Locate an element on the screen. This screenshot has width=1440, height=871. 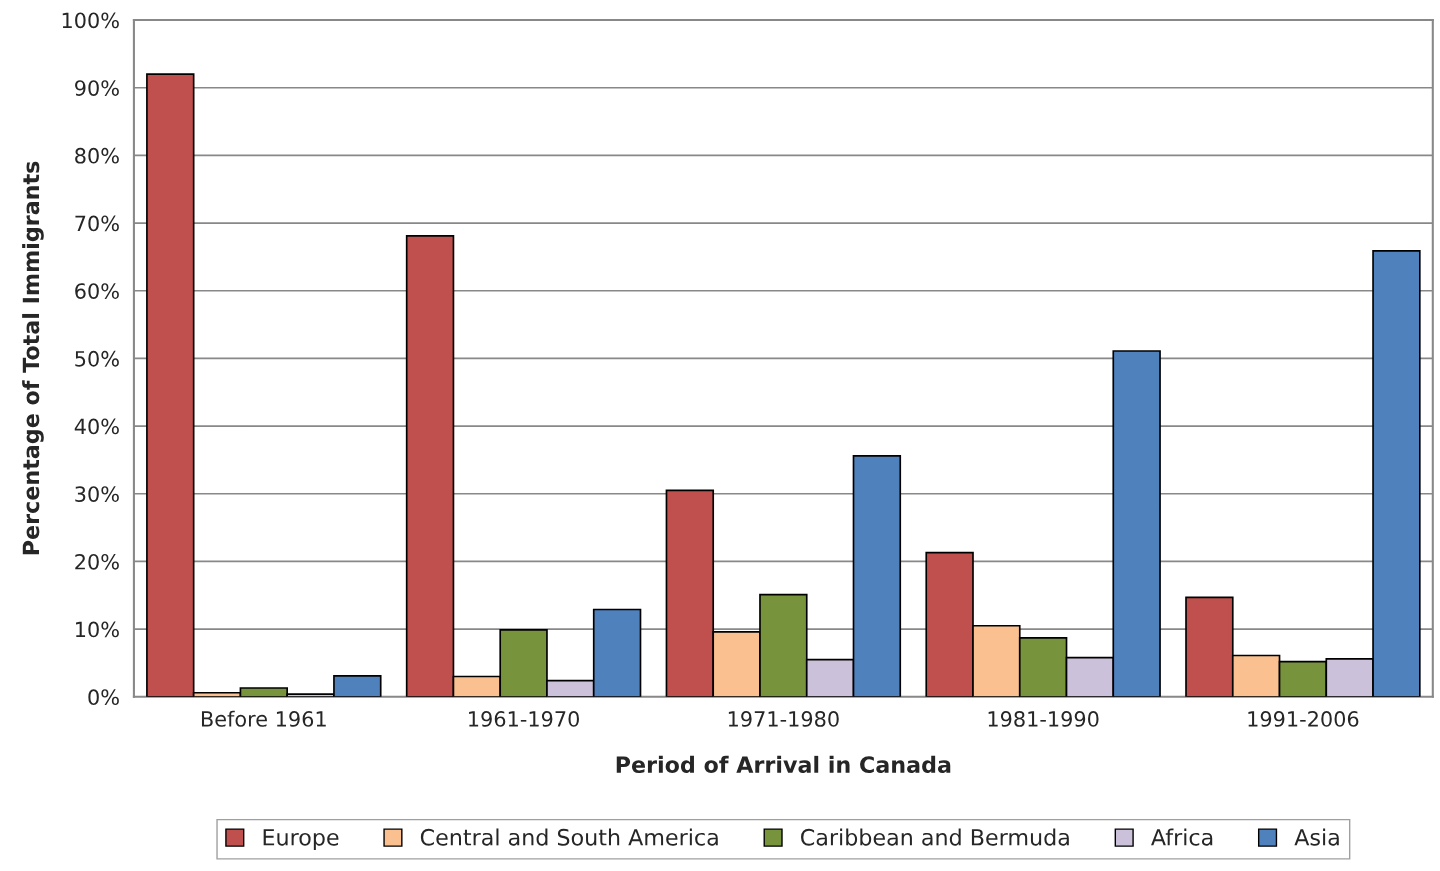
legend-label: Africa is located at coordinates (1182, 837).